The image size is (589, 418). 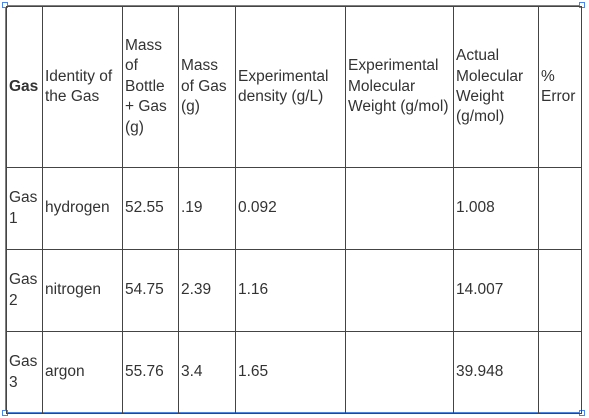 I want to click on resize-handle-top-right, so click(x=582, y=5).